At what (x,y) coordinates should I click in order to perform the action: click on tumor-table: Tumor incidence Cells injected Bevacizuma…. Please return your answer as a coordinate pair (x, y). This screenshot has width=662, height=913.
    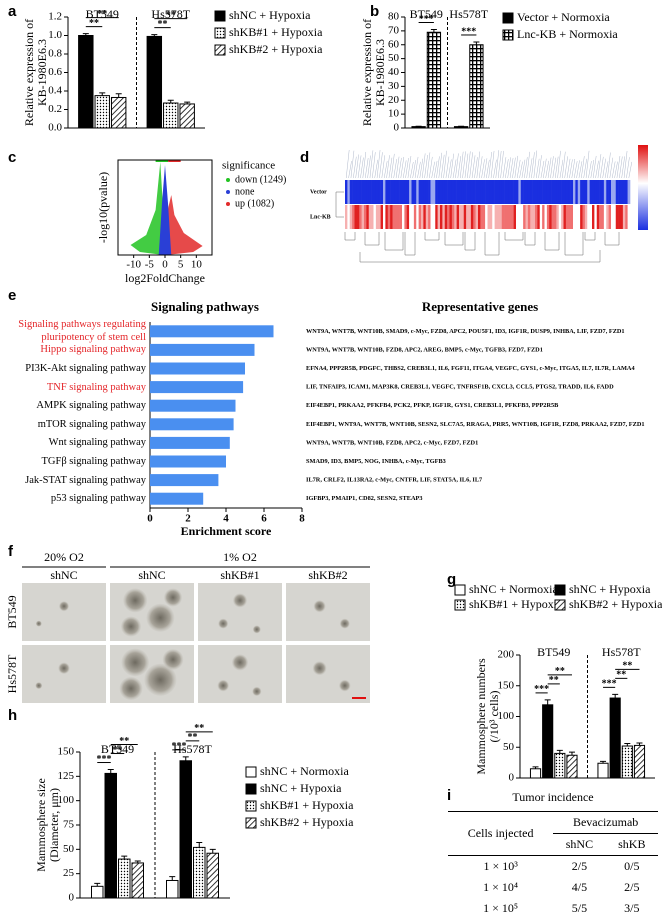
    Looking at the image, I should click on (553, 851).